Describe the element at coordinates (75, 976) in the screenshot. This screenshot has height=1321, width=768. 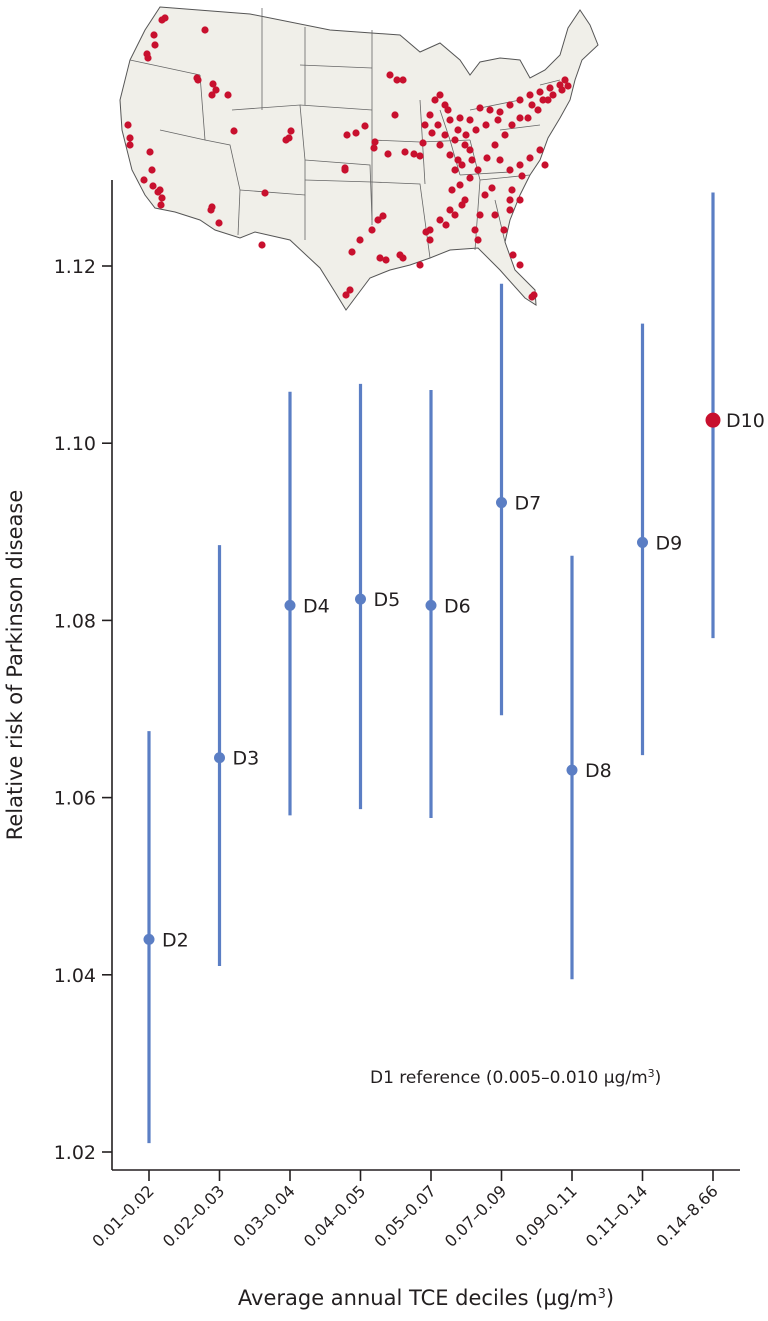
I see `y-tick-label: 1.04` at that location.